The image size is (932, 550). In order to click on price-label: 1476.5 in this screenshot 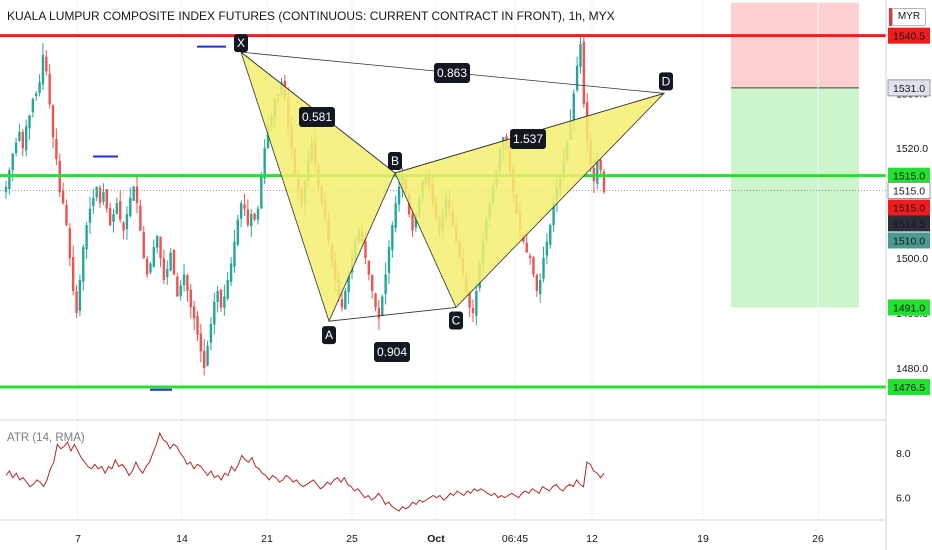, I will do `click(909, 388)`.